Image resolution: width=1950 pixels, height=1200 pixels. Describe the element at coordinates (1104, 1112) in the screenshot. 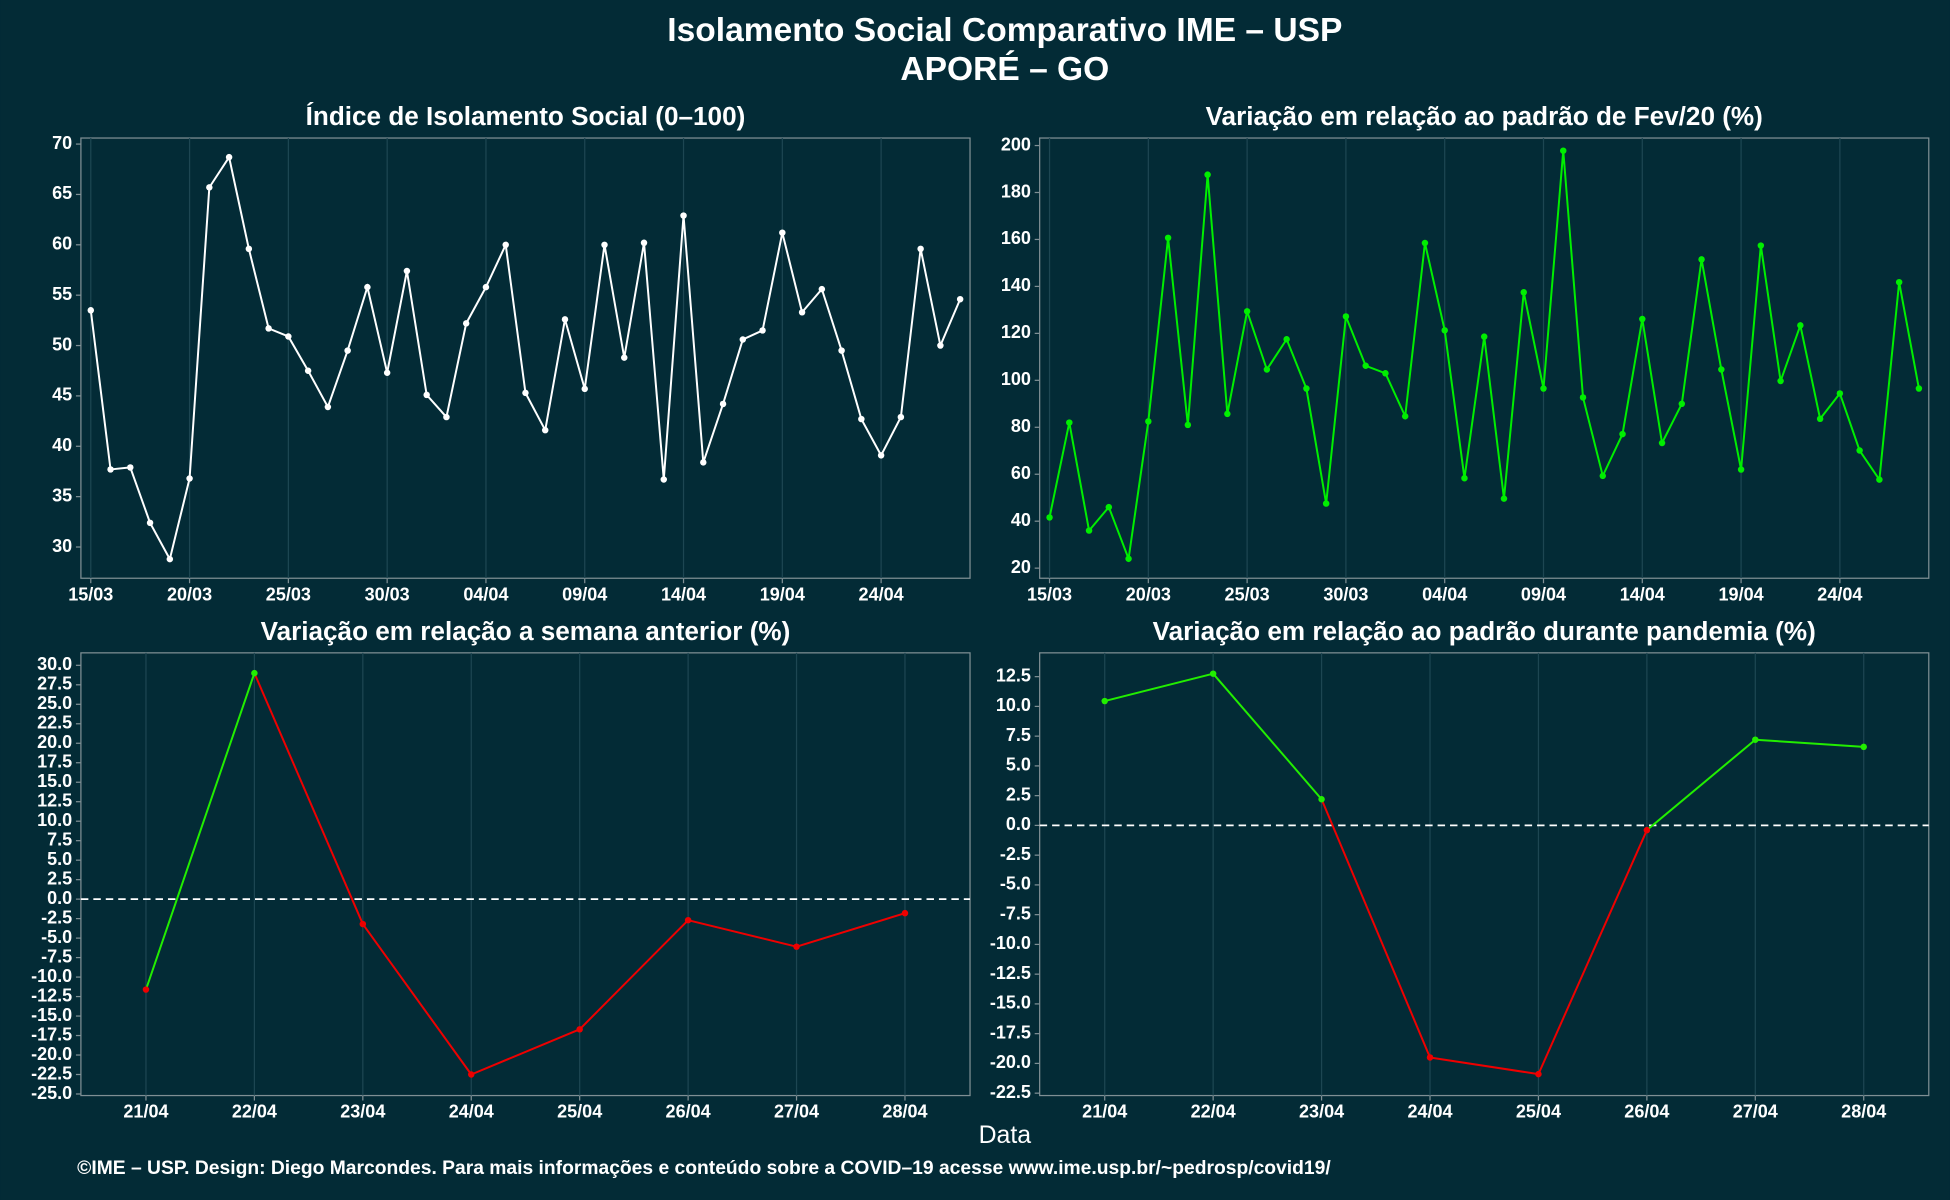

I see `x-tick-label: 21/04` at that location.